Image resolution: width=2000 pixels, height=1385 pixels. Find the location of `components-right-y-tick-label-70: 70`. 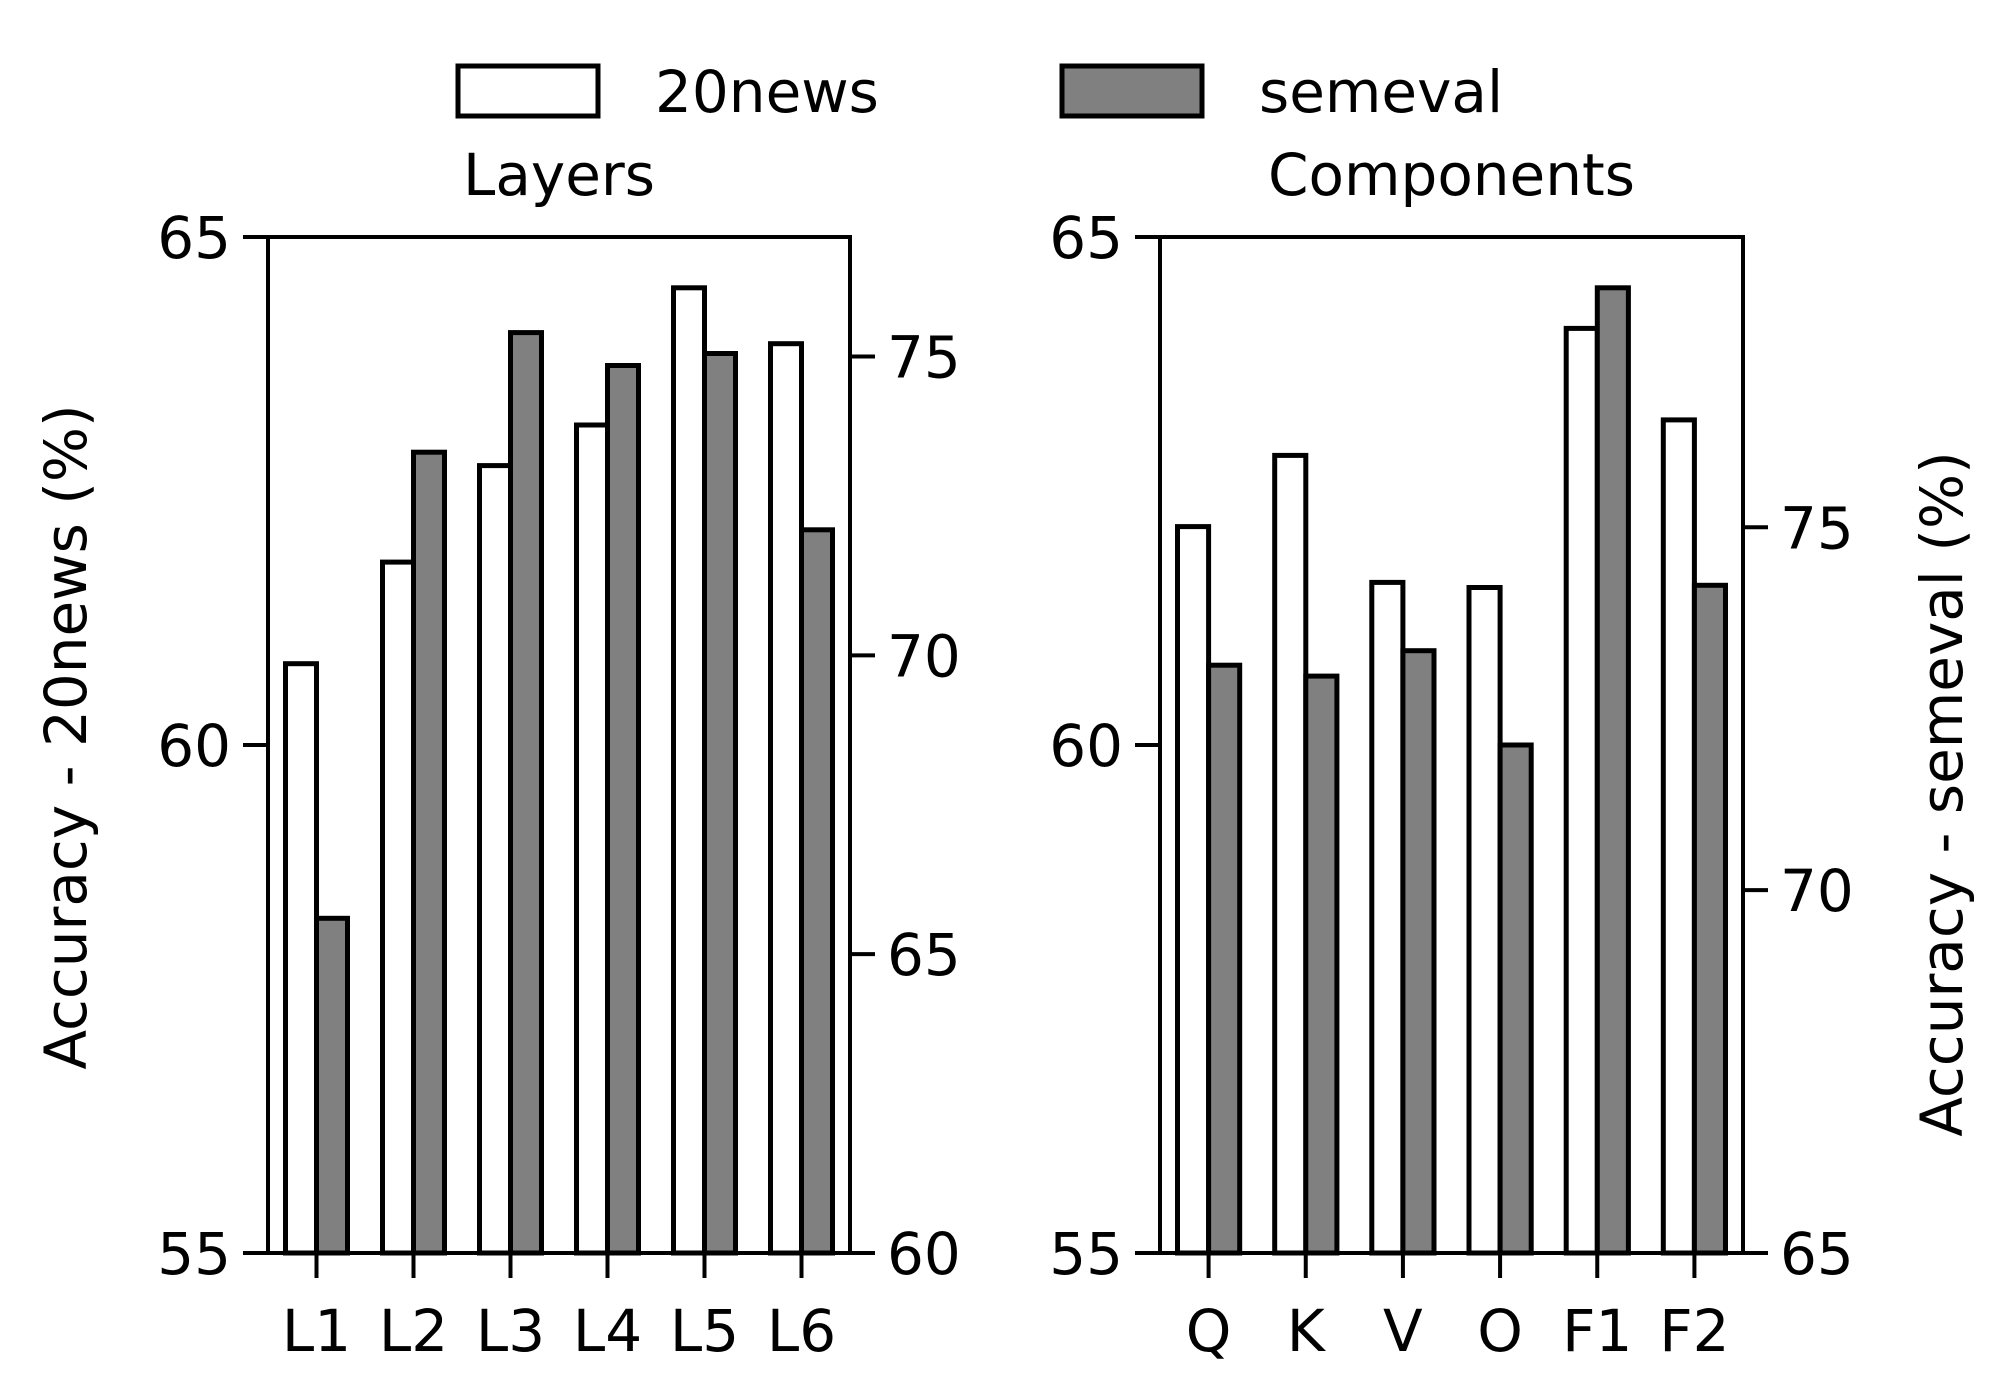

components-right-y-tick-label-70: 70 is located at coordinates (1817, 891).